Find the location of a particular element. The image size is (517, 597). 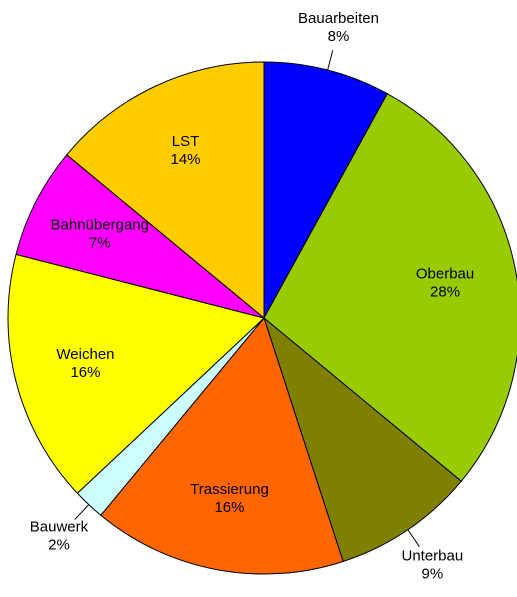

value-label: 7% is located at coordinates (100, 242).